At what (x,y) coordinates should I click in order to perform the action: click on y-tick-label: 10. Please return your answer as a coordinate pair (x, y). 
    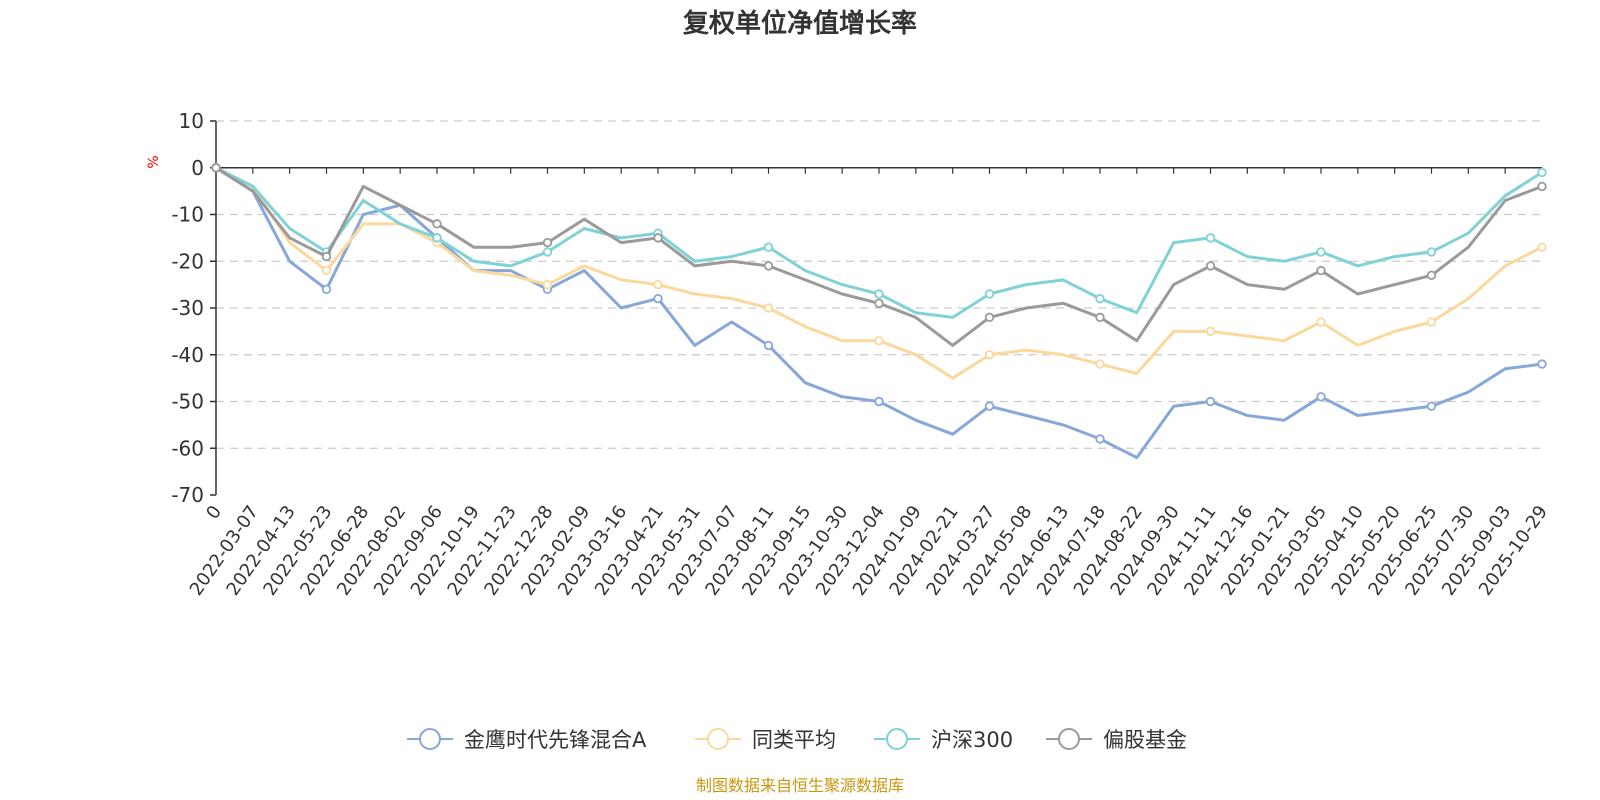
    Looking at the image, I should click on (191, 121).